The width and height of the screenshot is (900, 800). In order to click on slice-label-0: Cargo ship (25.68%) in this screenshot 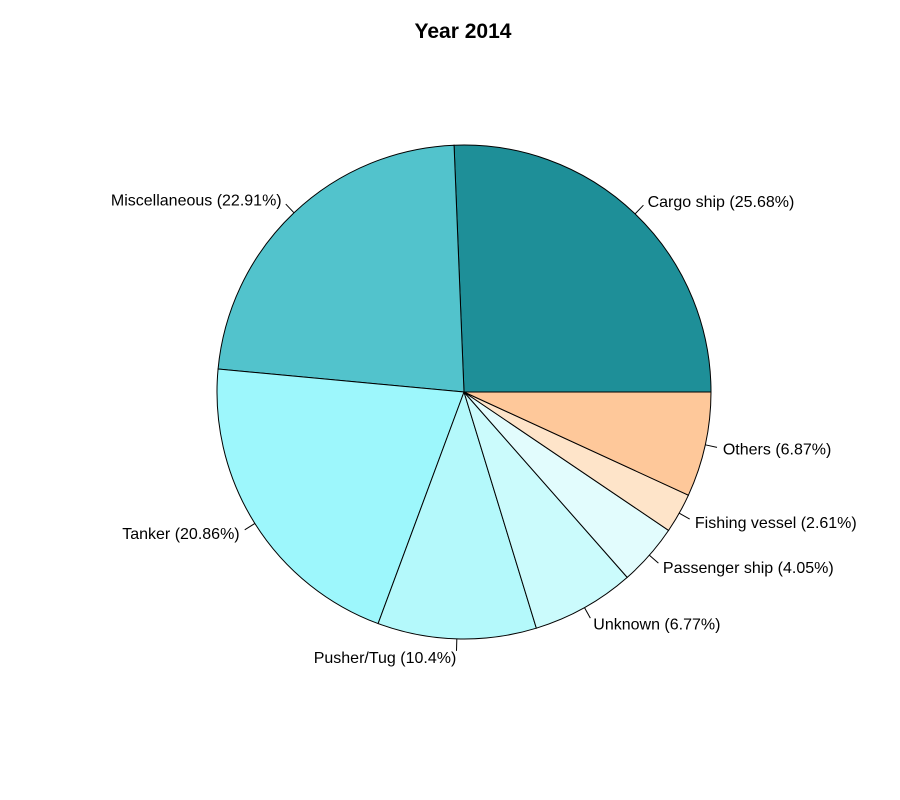, I will do `click(721, 202)`.